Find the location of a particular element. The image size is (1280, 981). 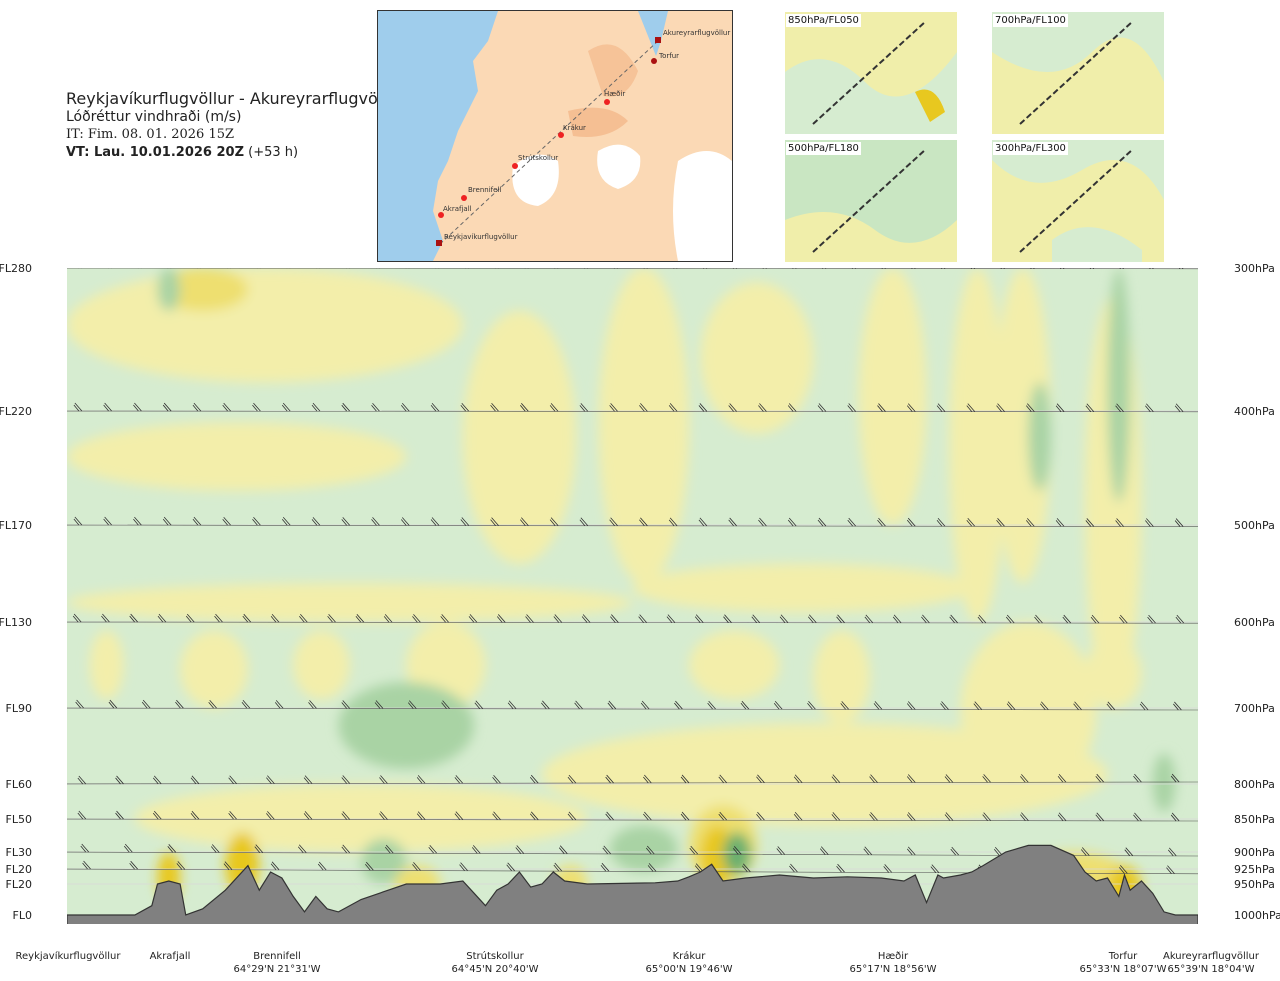

thumbnail-850hpa: 850hPa/FL050 is located at coordinates (871, 73).